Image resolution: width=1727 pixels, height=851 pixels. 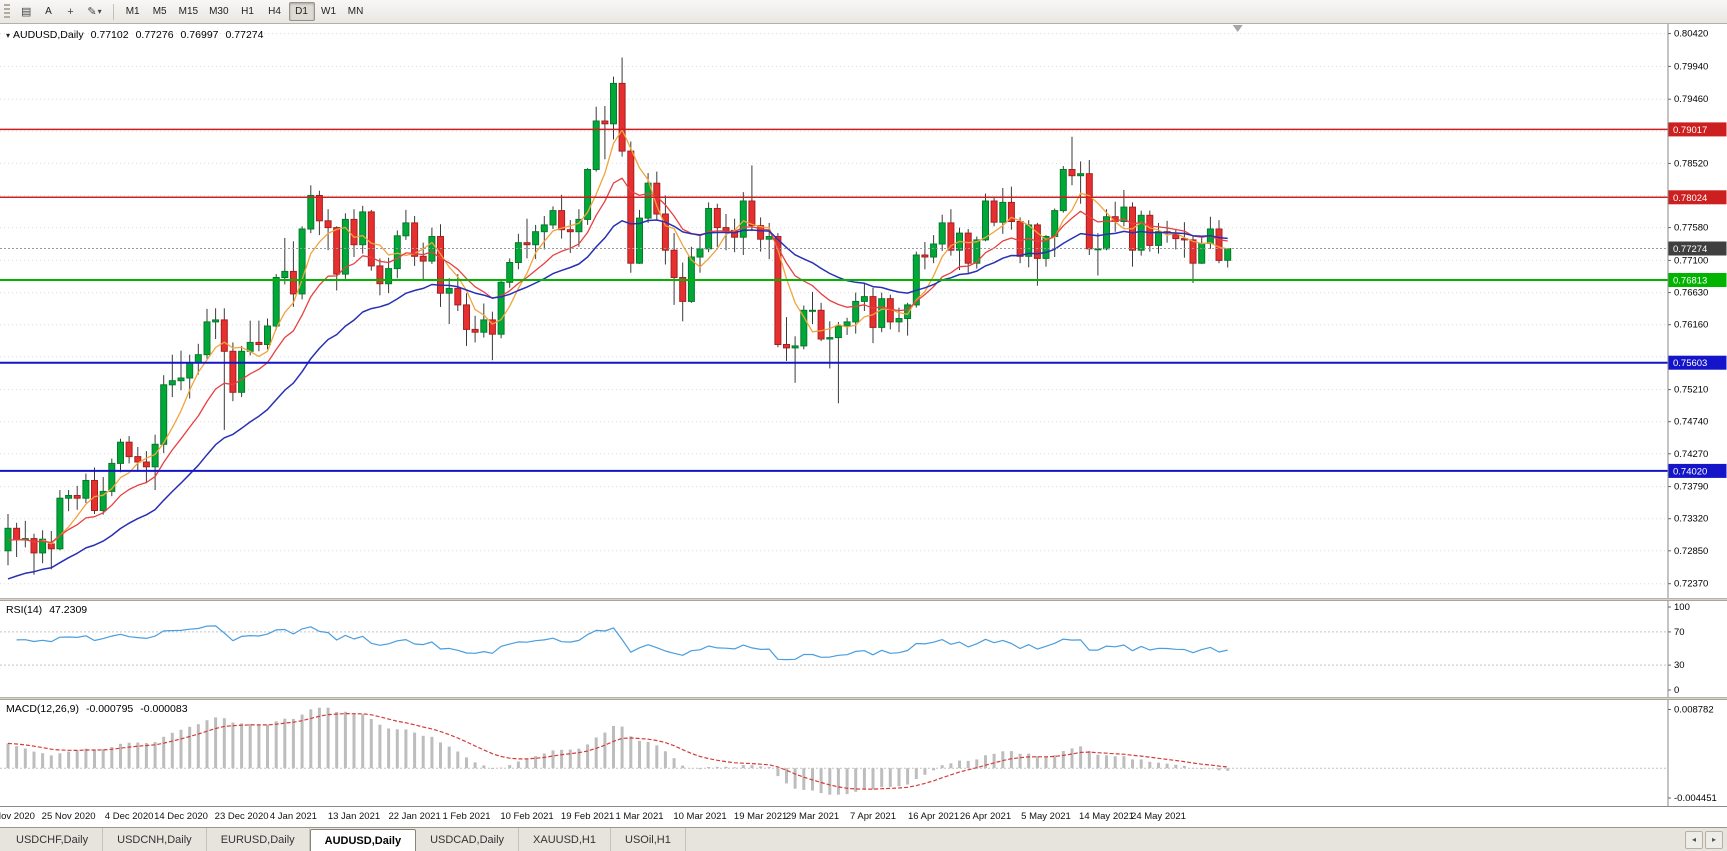 What do you see at coordinates (639, 816) in the screenshot?
I see `date-tick-label: 1 Mar 2021` at bounding box center [639, 816].